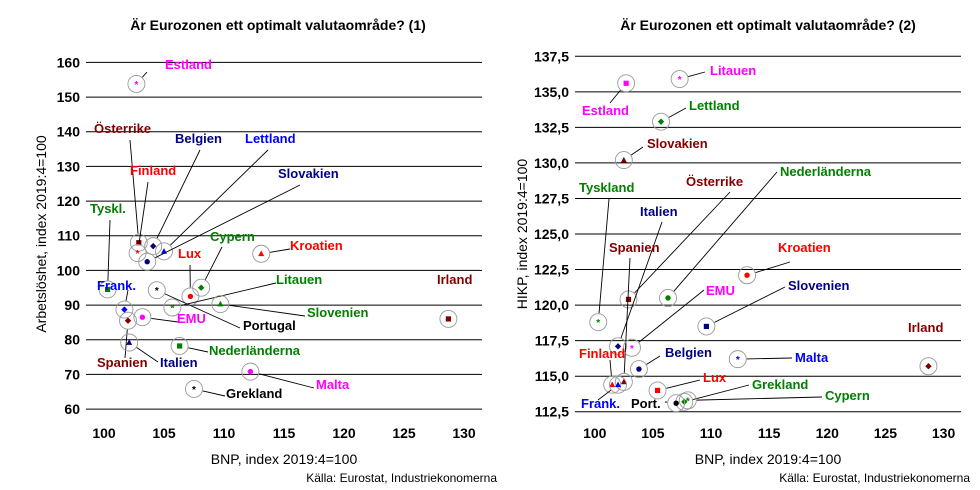  What do you see at coordinates (284, 433) in the screenshot?
I see `x-tick-label: 115` at bounding box center [284, 433].